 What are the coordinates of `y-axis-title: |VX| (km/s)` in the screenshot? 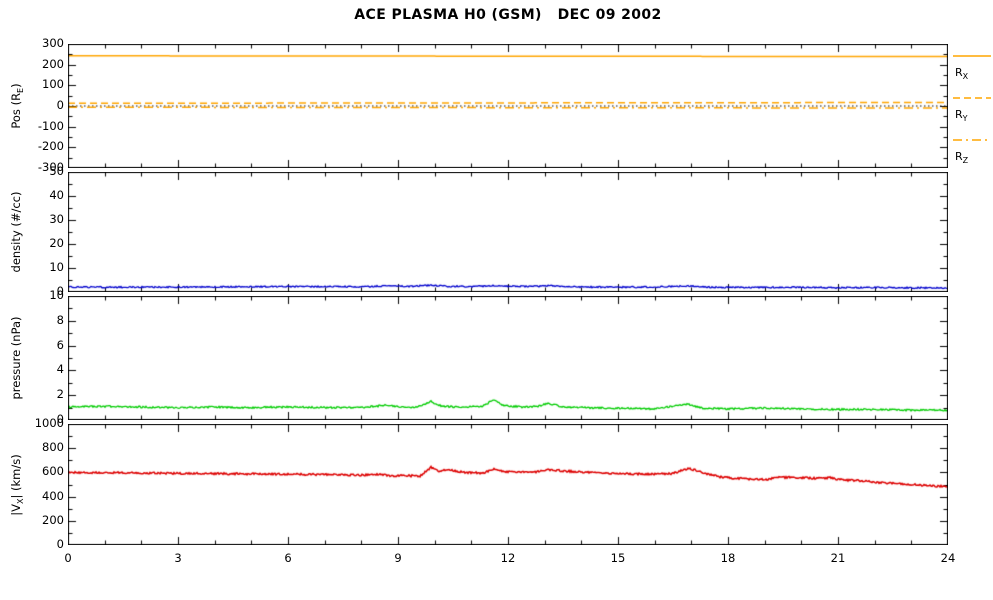 It's located at (17, 484).